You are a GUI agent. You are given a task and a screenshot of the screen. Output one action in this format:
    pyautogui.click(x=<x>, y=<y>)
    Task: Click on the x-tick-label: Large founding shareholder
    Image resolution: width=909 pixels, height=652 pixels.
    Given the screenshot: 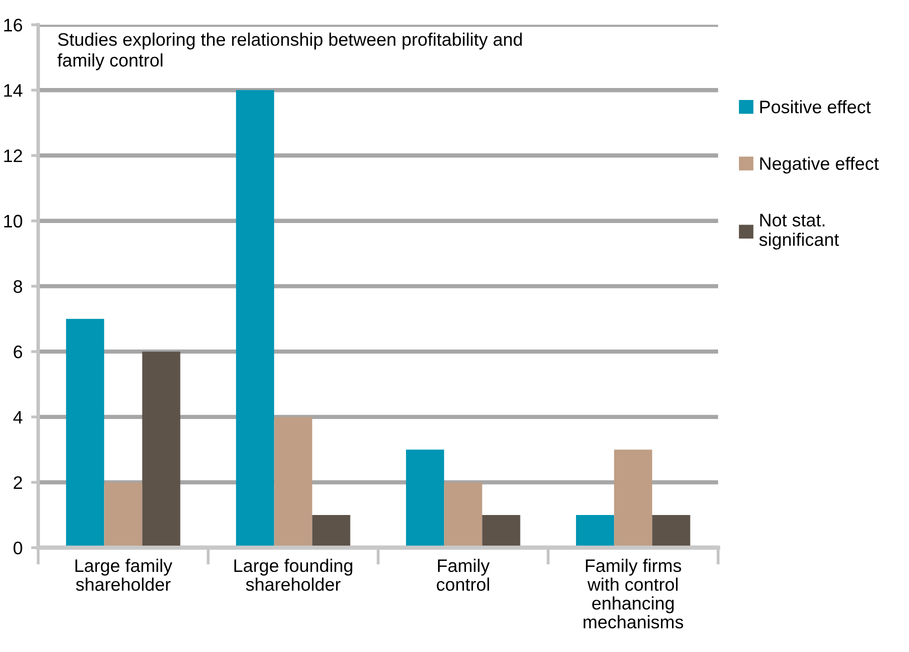 What is the action you would take?
    pyautogui.click(x=293, y=574)
    